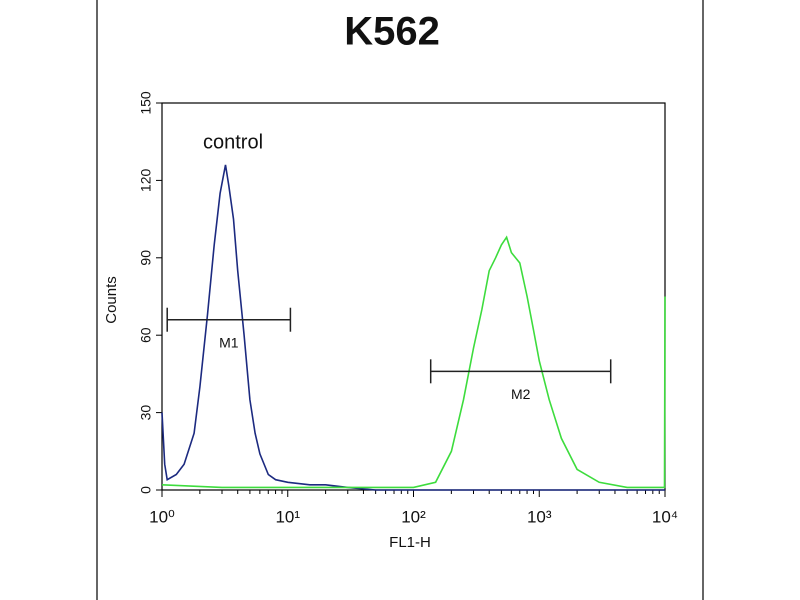  What do you see at coordinates (233, 142) in the screenshot?
I see `series-label: control` at bounding box center [233, 142].